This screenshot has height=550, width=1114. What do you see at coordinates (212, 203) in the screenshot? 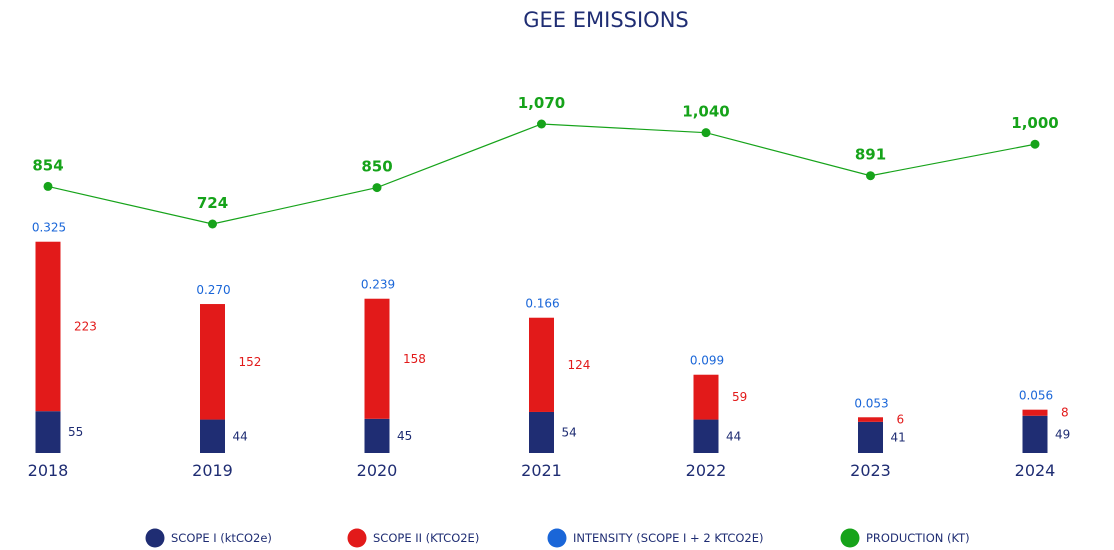
I see `production-value-label: 724` at bounding box center [212, 203].